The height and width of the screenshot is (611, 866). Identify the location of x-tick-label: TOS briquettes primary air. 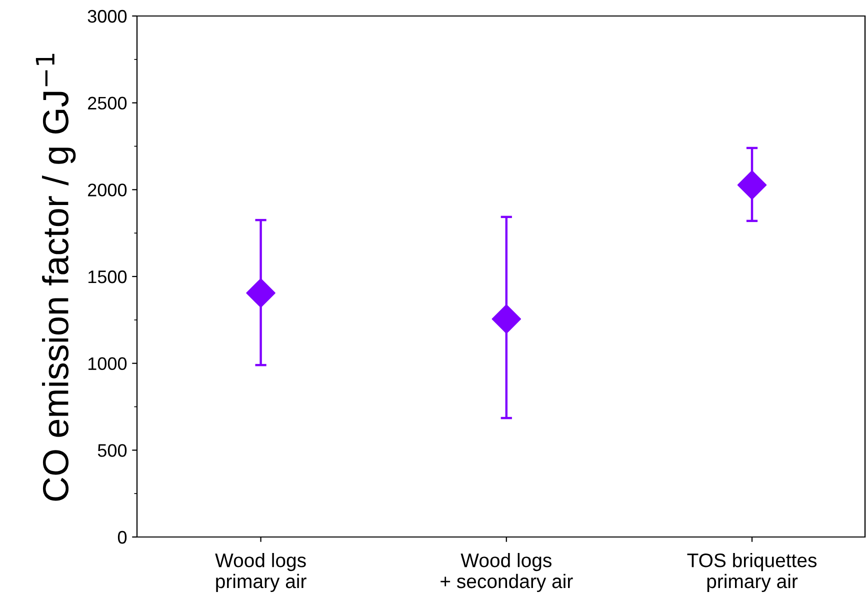
(752, 572).